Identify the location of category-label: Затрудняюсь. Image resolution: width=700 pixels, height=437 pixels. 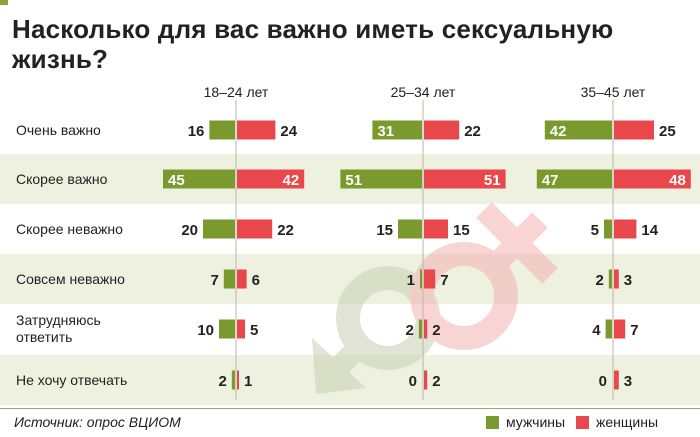
(58, 320).